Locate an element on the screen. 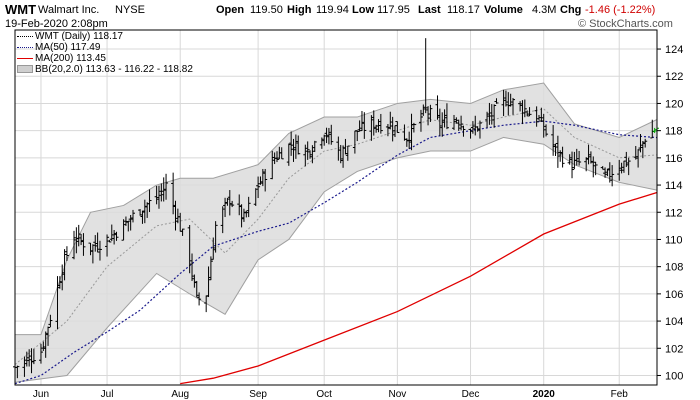 The width and height of the screenshot is (700, 400). legend-price-label: WMT (Daily) 118.17 is located at coordinates (79, 36).